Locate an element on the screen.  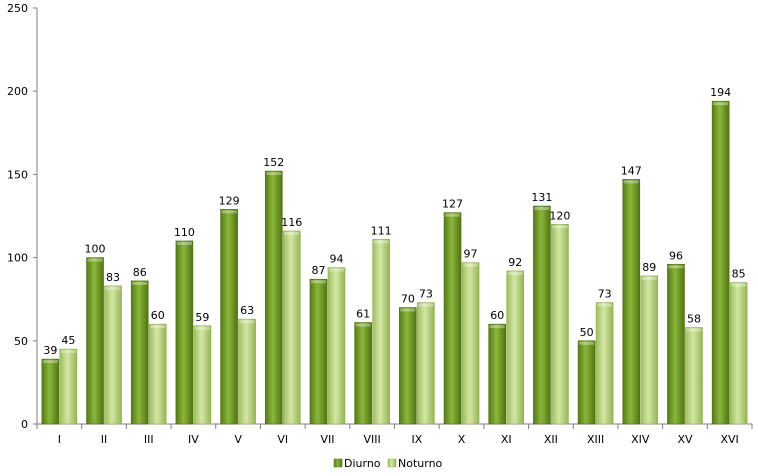
x-tick-label: XIII is located at coordinates (595, 439).